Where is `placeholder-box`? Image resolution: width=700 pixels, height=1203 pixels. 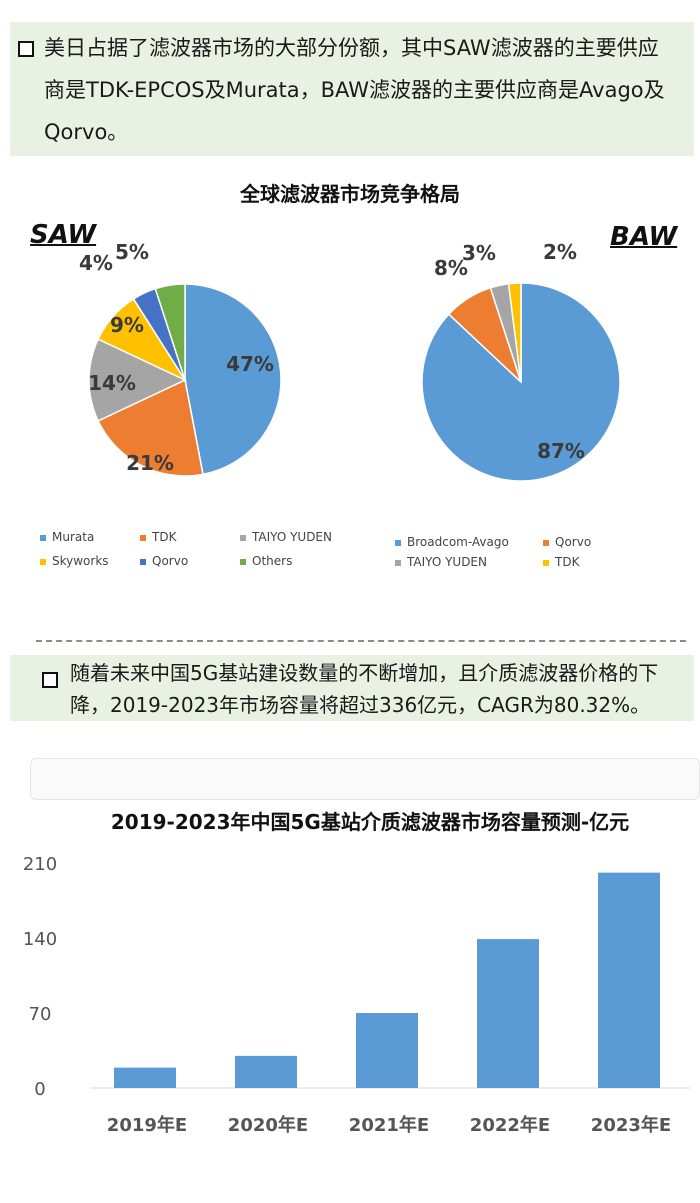 placeholder-box is located at coordinates (365, 779).